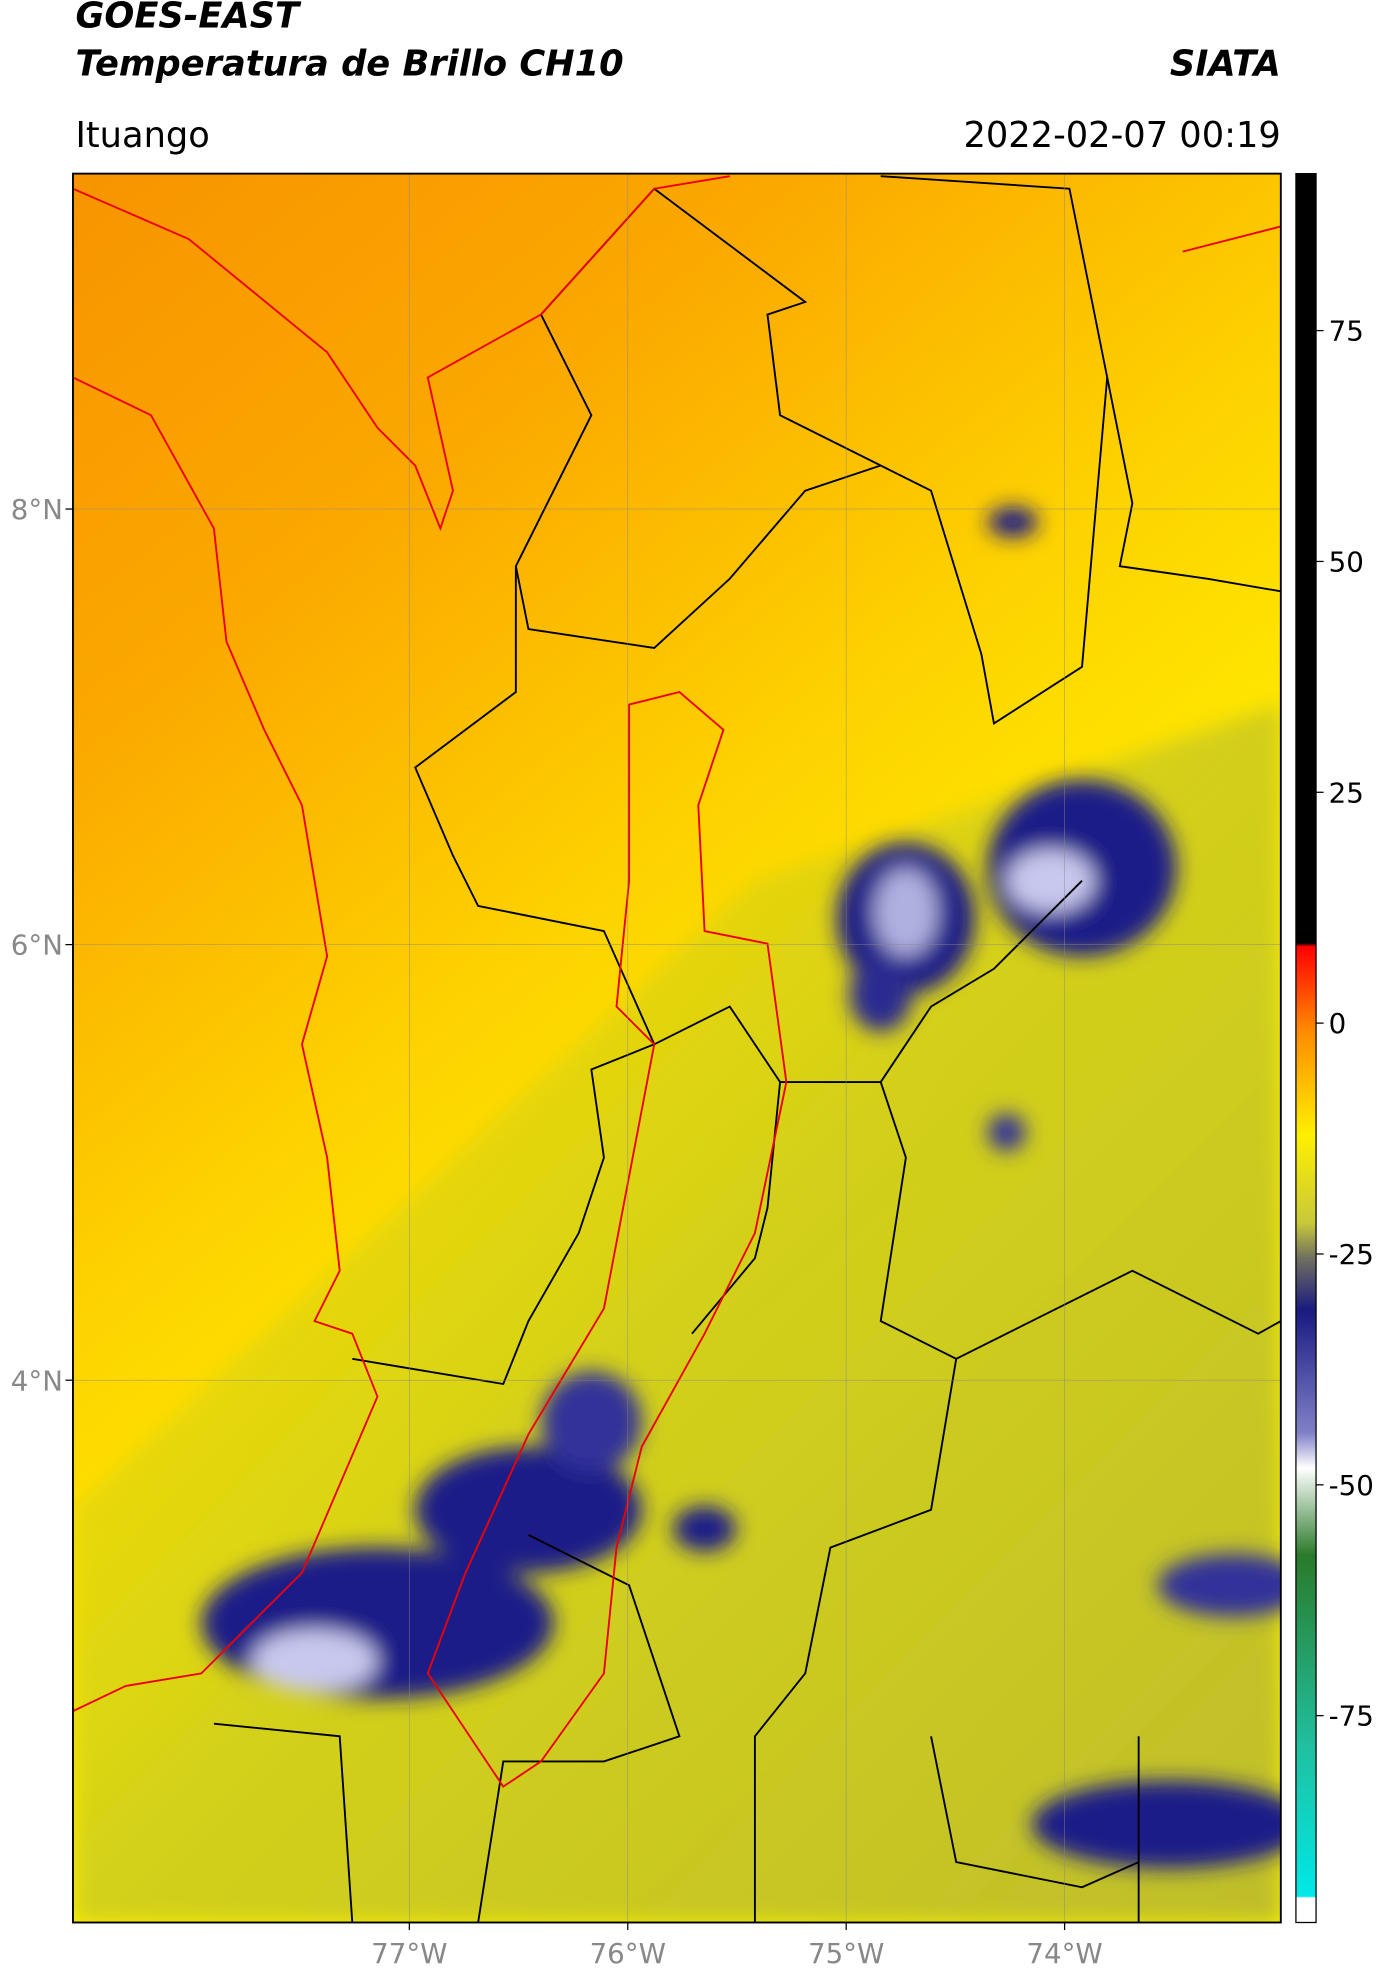  Describe the element at coordinates (37, 509) in the screenshot. I see `y-tick-label: 8°N` at that location.